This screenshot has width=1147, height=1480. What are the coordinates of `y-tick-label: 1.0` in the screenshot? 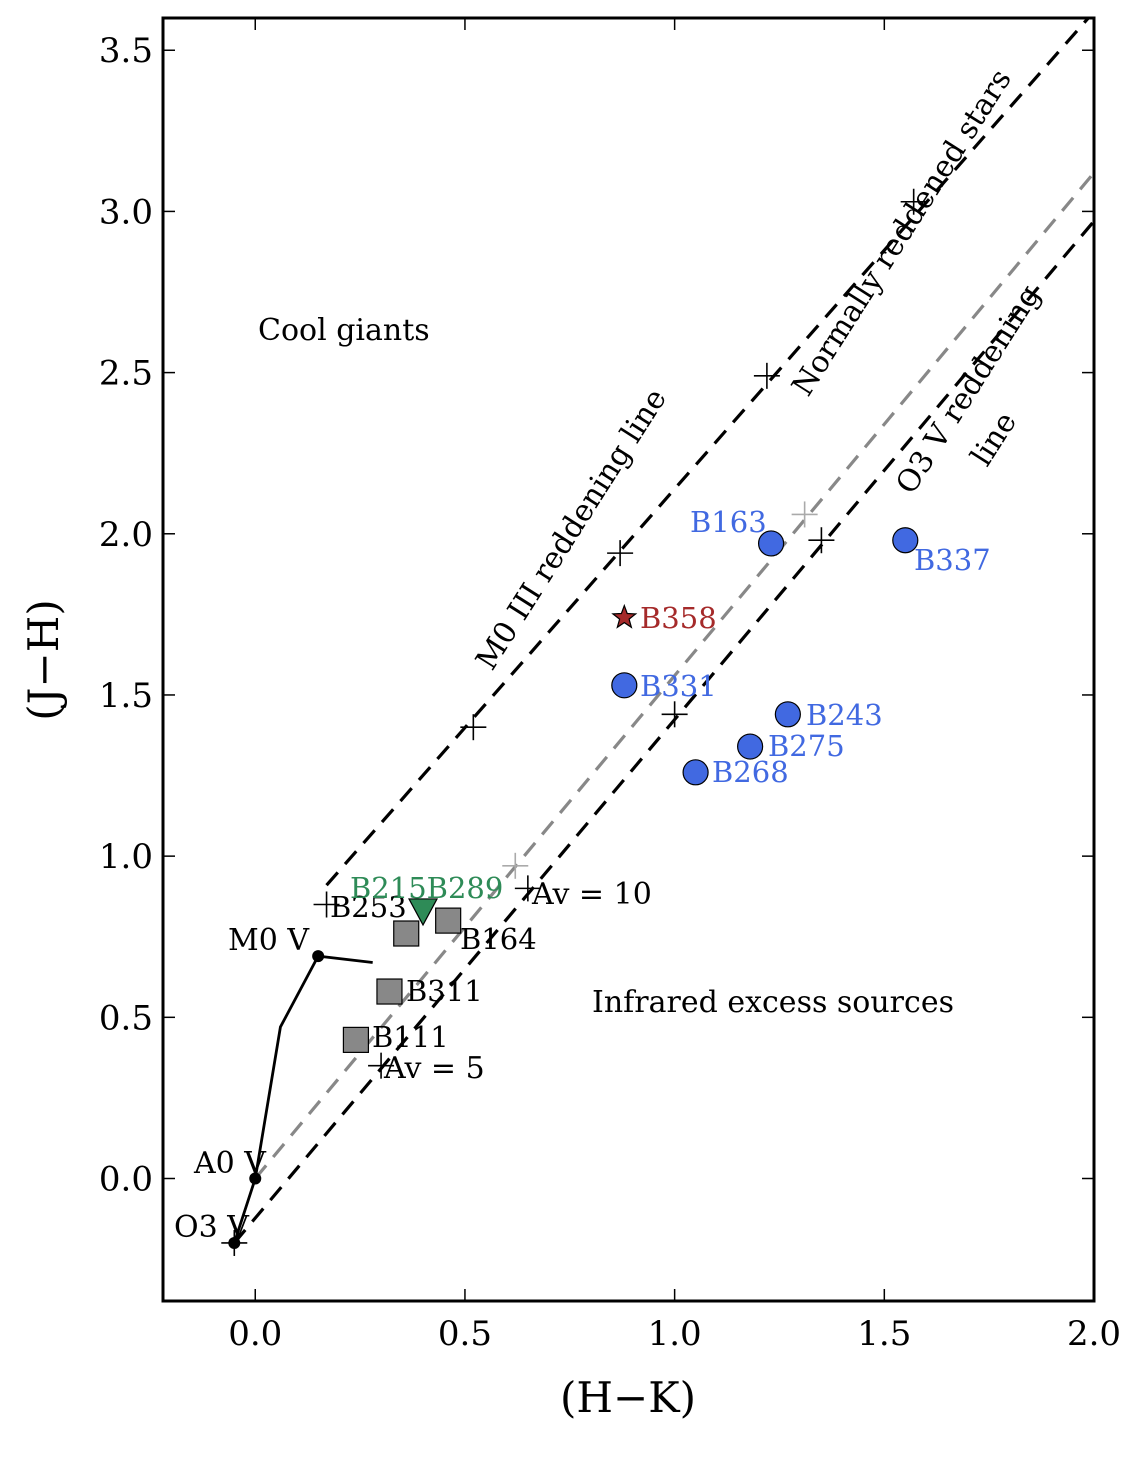 It's located at (126, 857).